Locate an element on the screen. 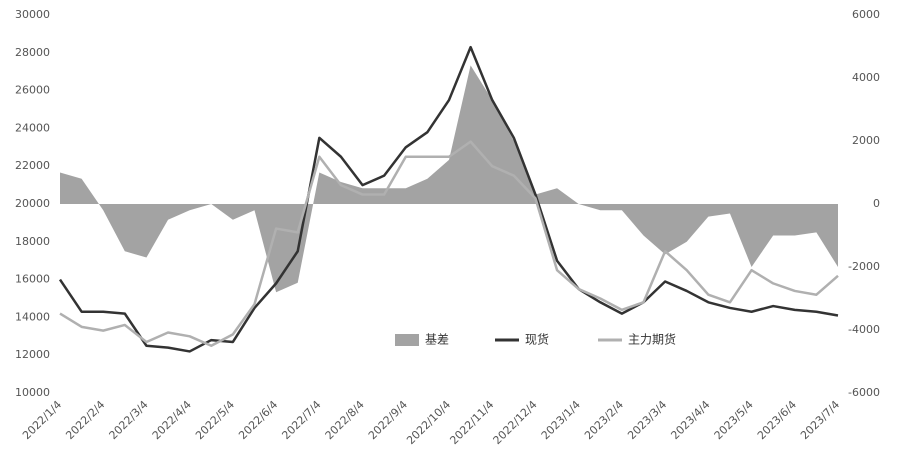 This screenshot has height=468, width=900. y-tick-label: 28000 is located at coordinates (32, 52).